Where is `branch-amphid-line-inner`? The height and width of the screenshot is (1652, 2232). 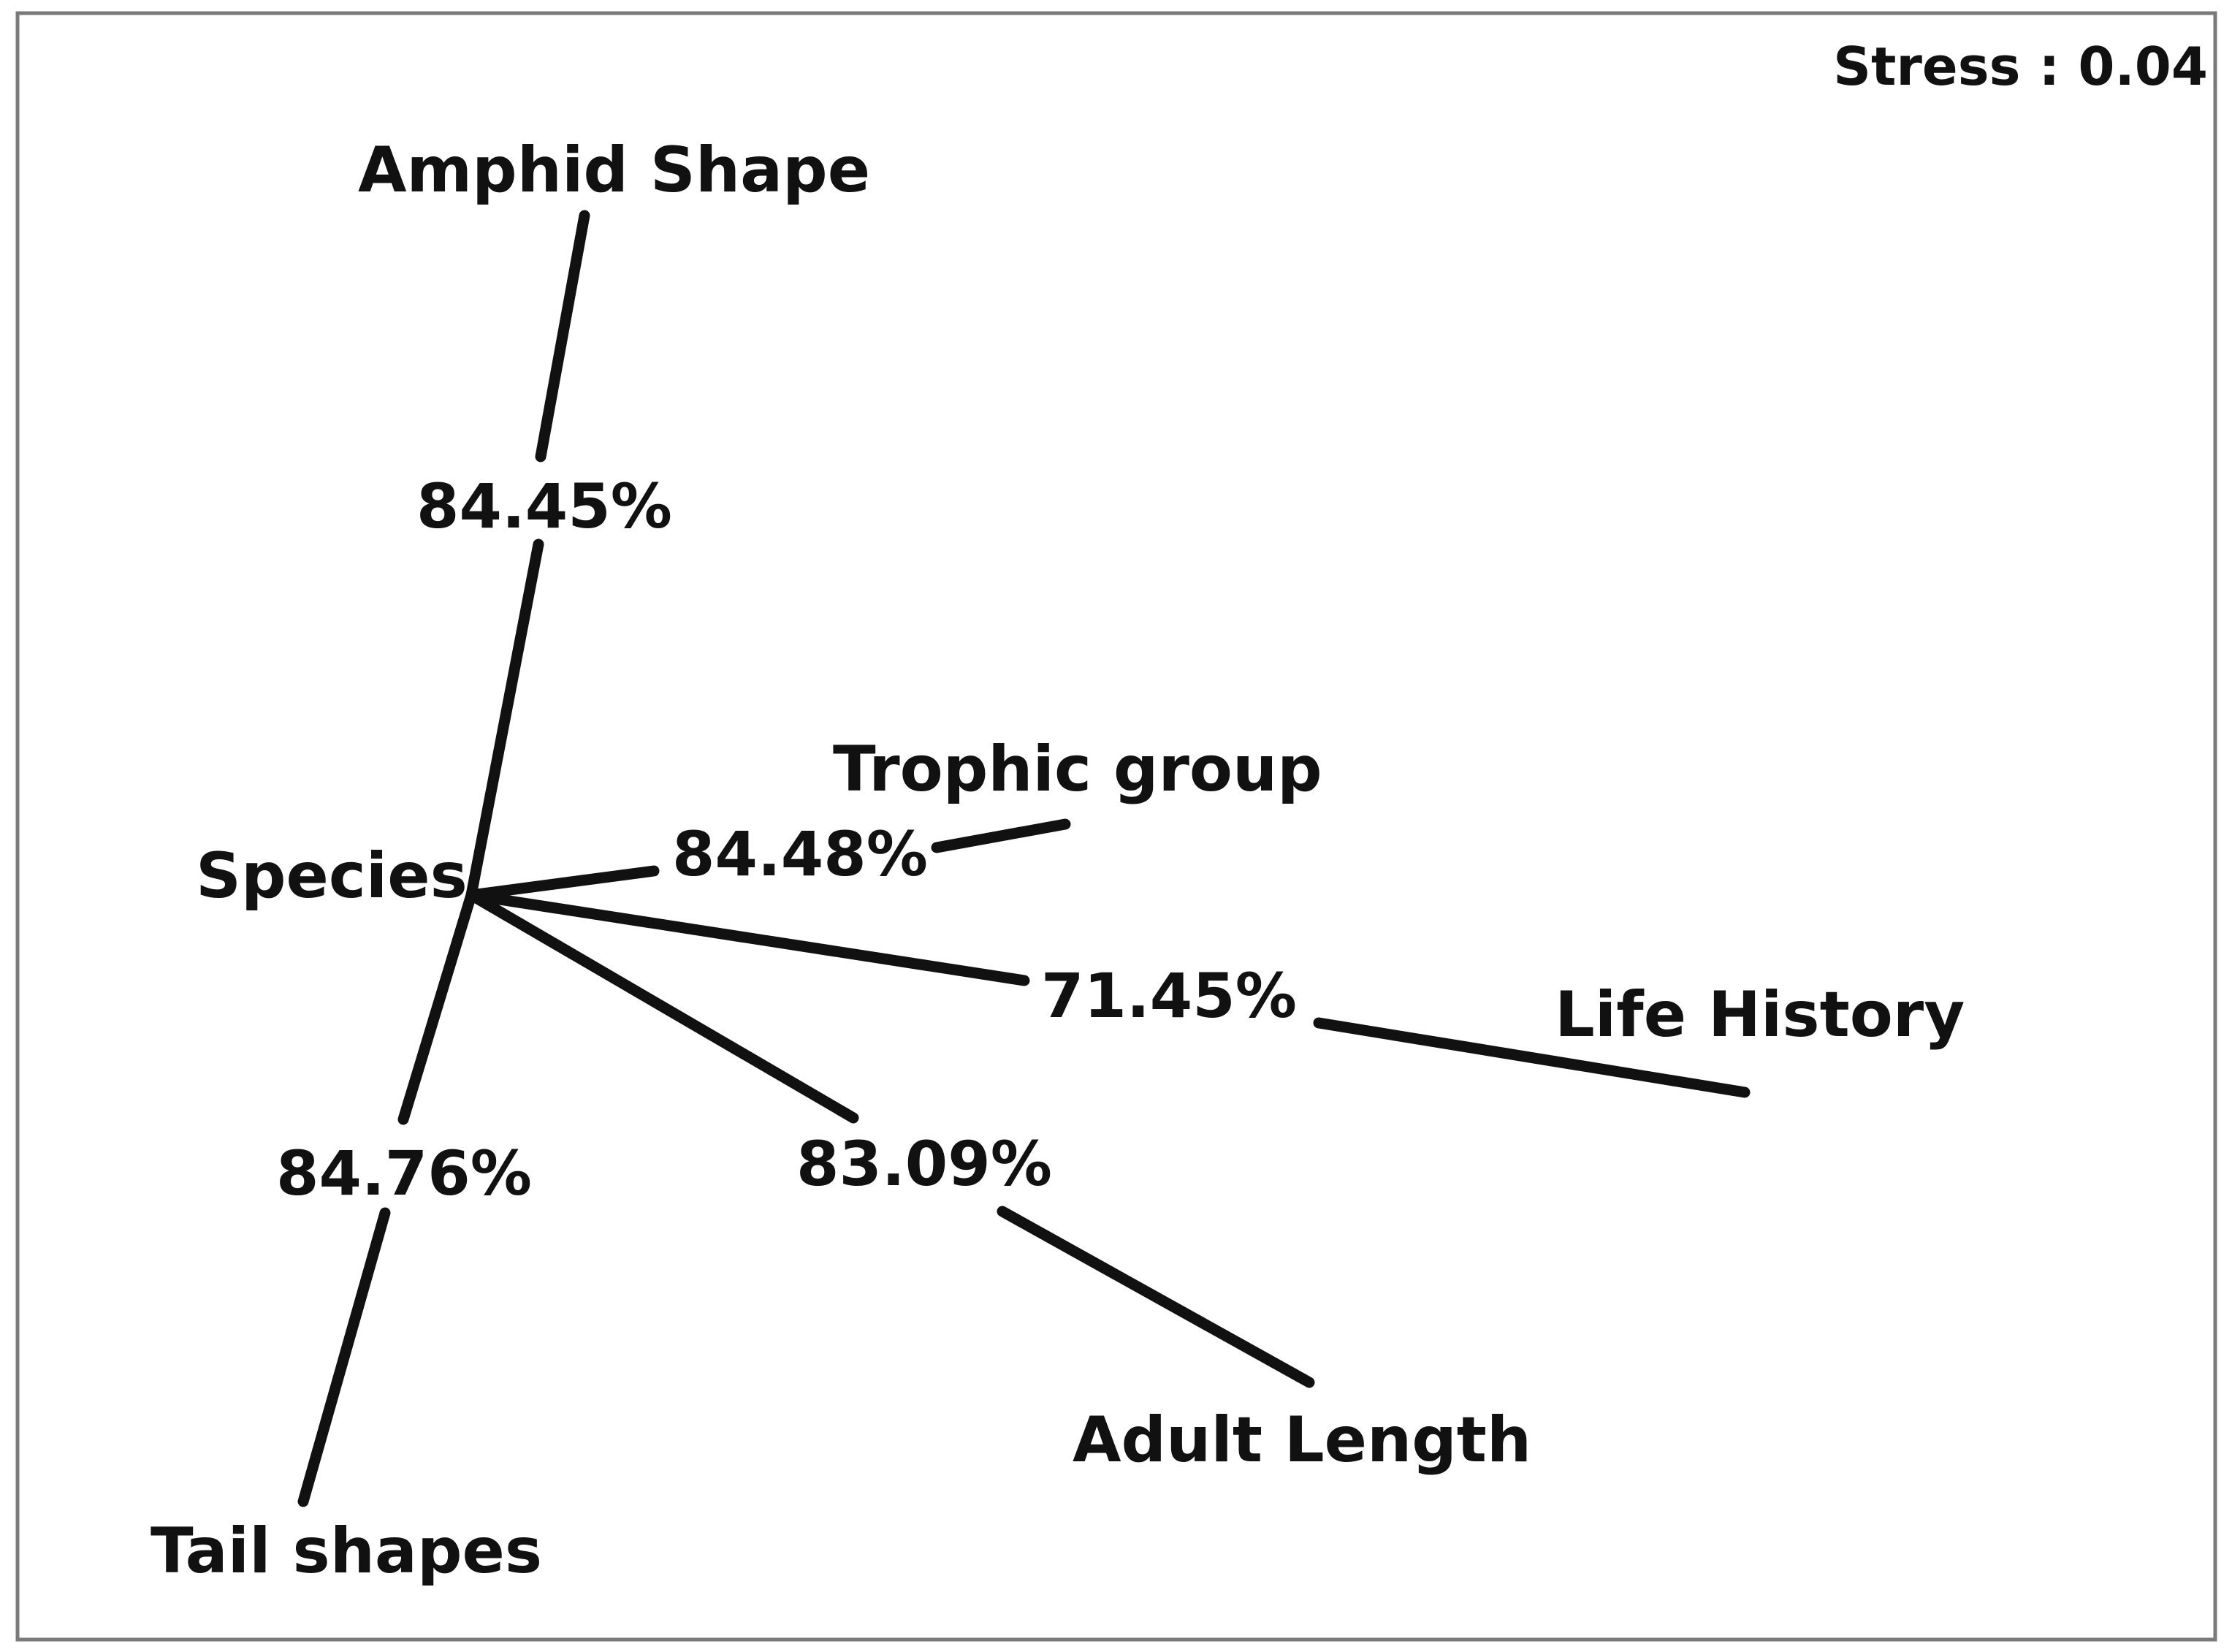 branch-amphid-line-inner is located at coordinates (504, 719).